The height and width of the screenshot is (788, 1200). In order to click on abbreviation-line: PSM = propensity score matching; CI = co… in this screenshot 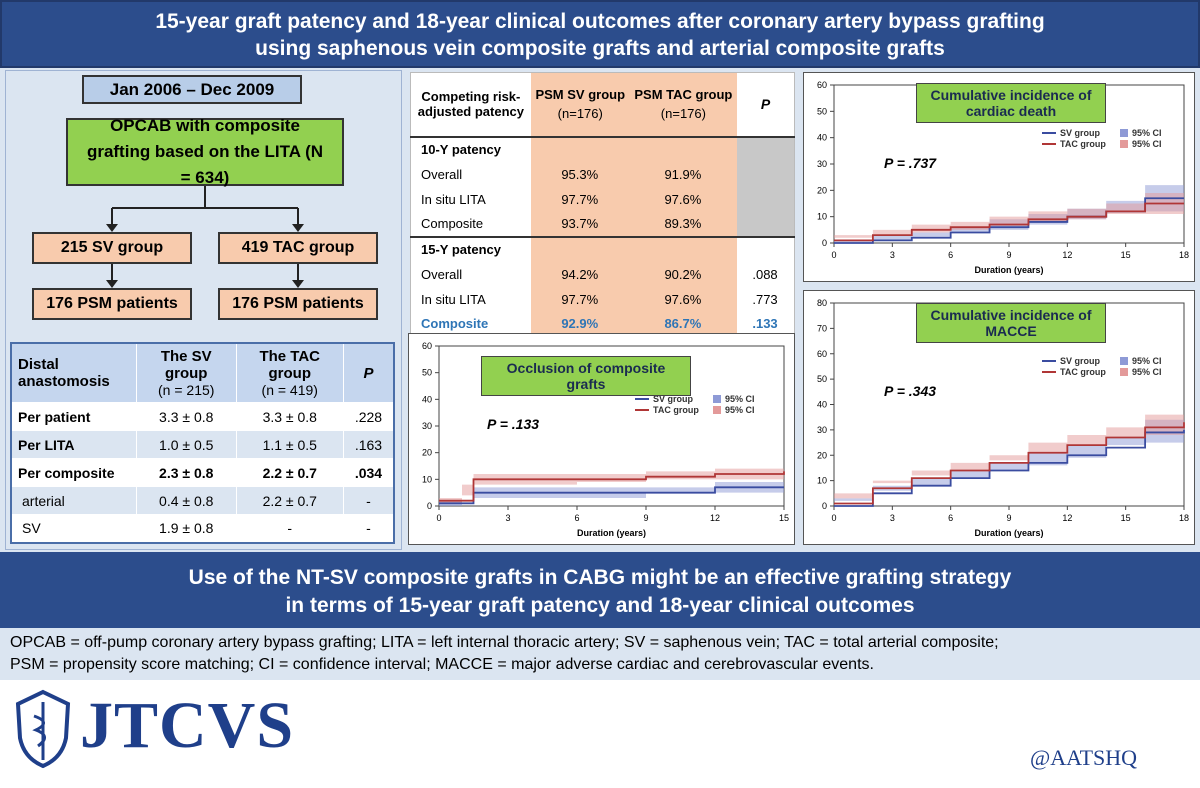, I will do `click(442, 664)`.